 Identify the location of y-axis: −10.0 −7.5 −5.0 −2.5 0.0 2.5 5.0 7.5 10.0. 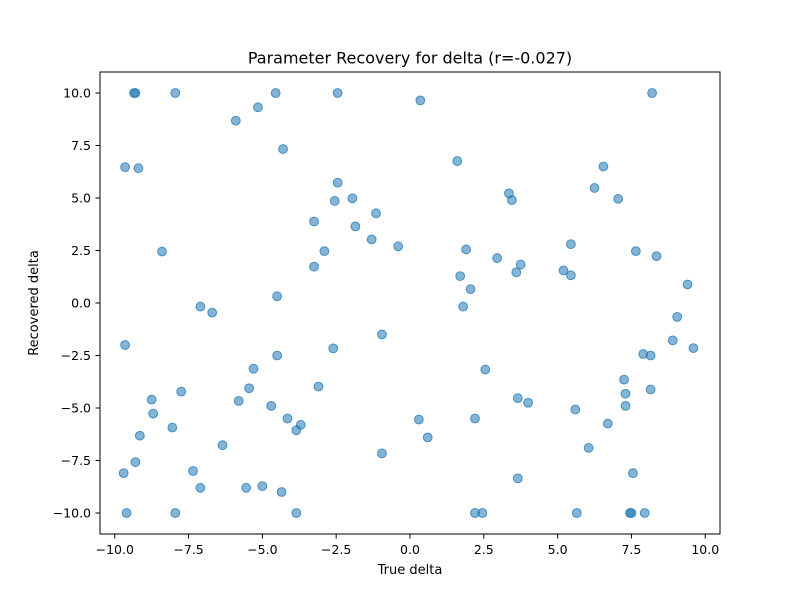
(76, 303).